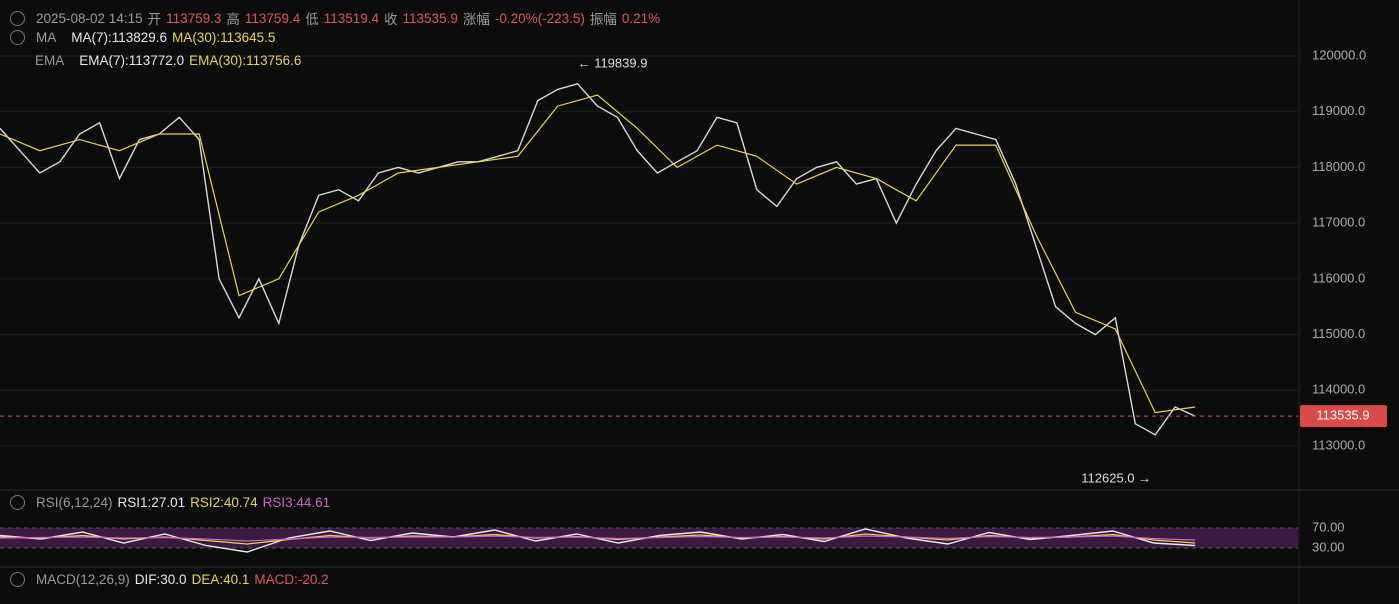 Image resolution: width=1399 pixels, height=604 pixels. I want to click on indicator-value: EMA(30):113756.6, so click(245, 60).